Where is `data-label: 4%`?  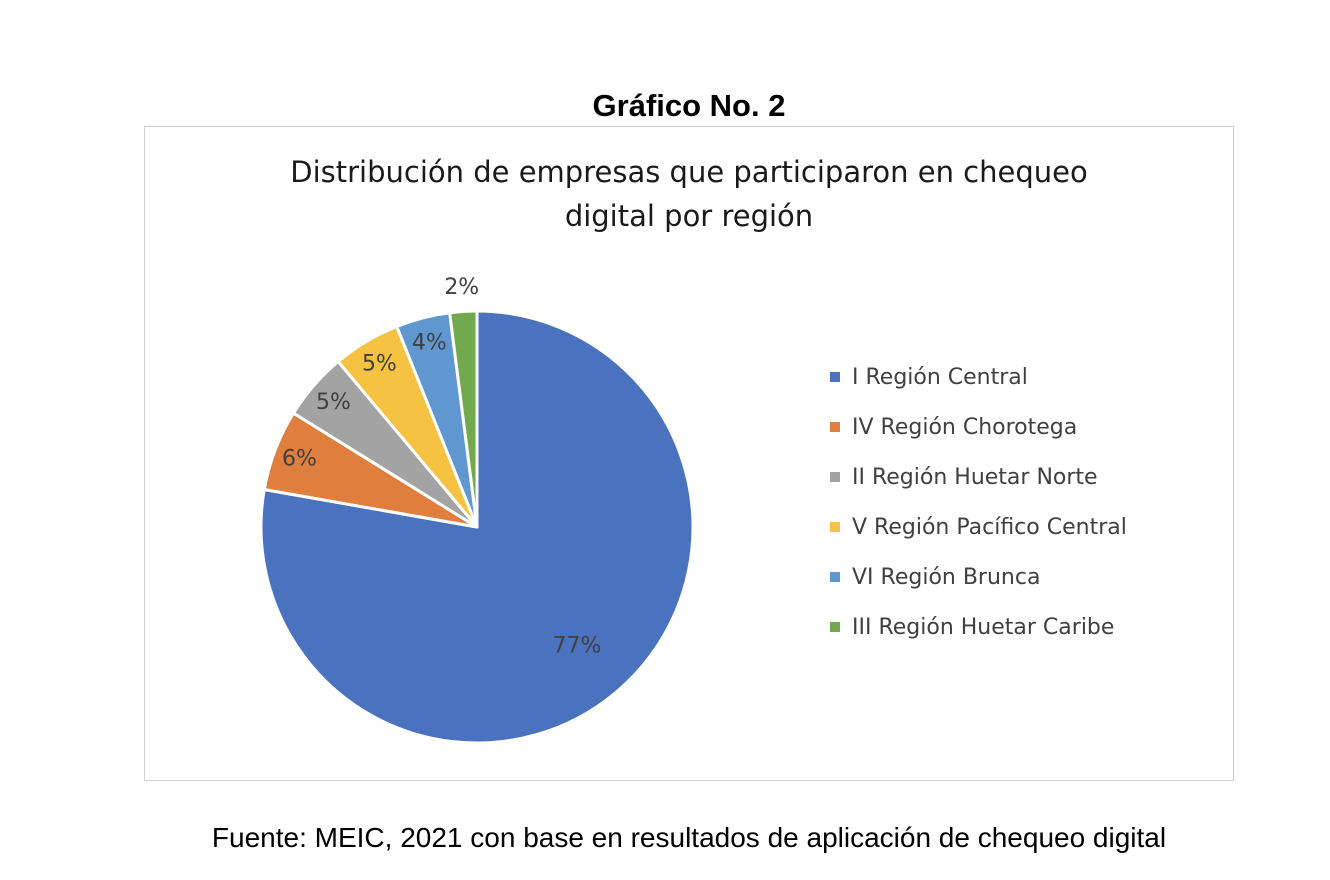 data-label: 4% is located at coordinates (429, 343).